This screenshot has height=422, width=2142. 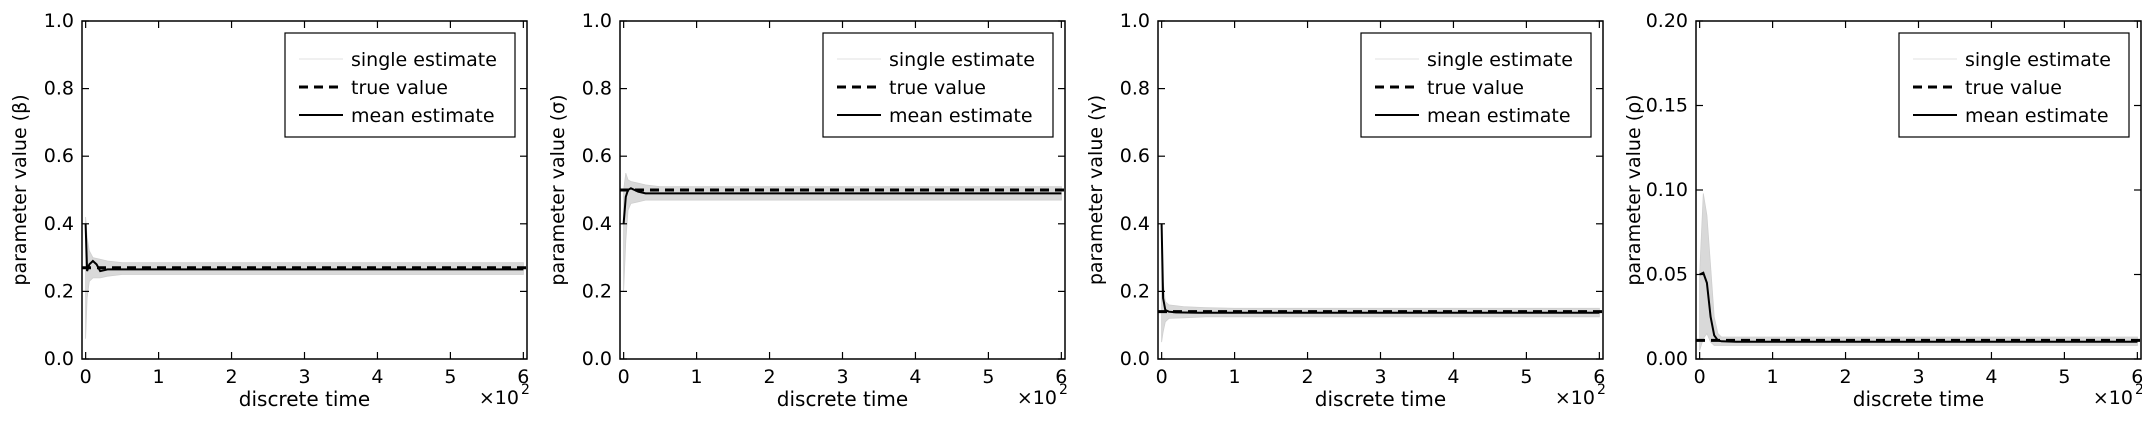 What do you see at coordinates (20, 189) in the screenshot?
I see `y-axis-label: parameter value (β)` at bounding box center [20, 189].